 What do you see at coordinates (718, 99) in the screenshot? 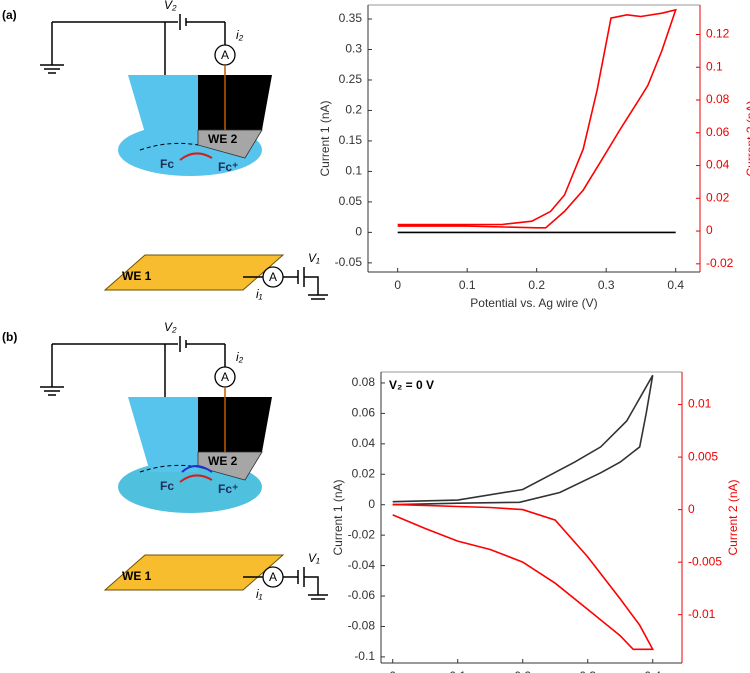
I see `y2-tick-label: 0.08` at bounding box center [718, 99].